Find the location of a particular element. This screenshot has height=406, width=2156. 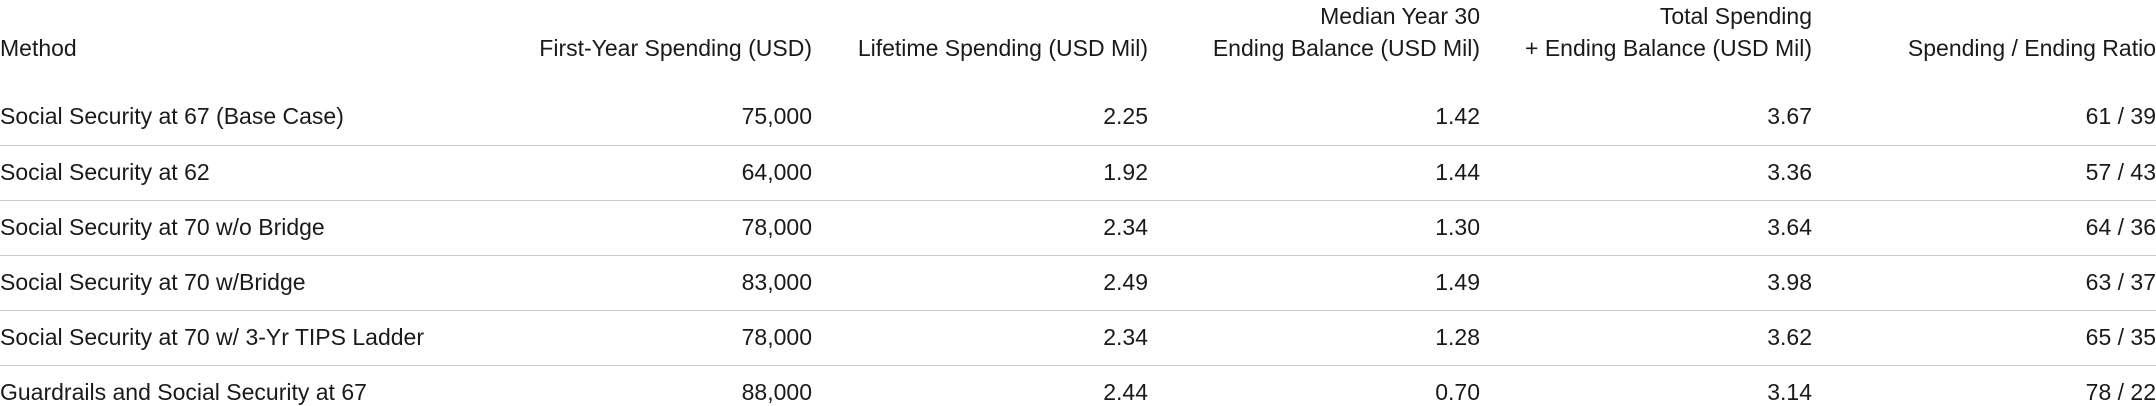

header-label: Spending / Ending Ratio is located at coordinates (2031, 48).